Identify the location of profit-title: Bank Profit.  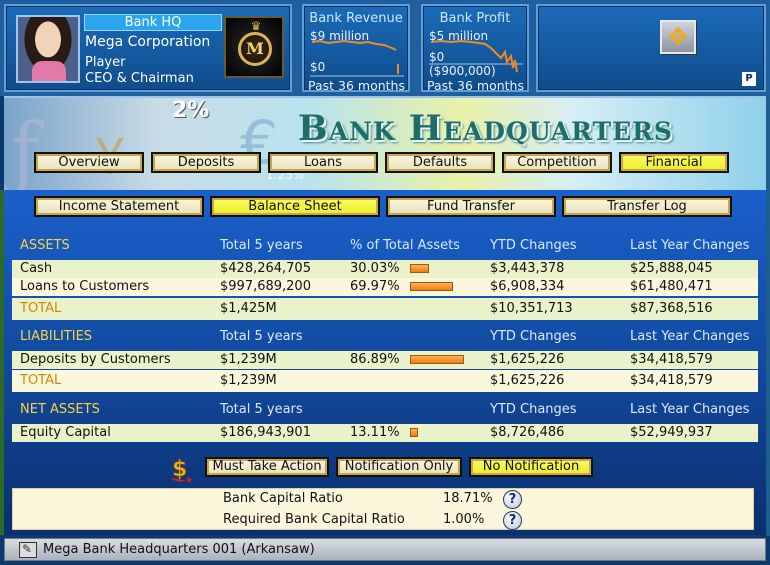
(475, 18).